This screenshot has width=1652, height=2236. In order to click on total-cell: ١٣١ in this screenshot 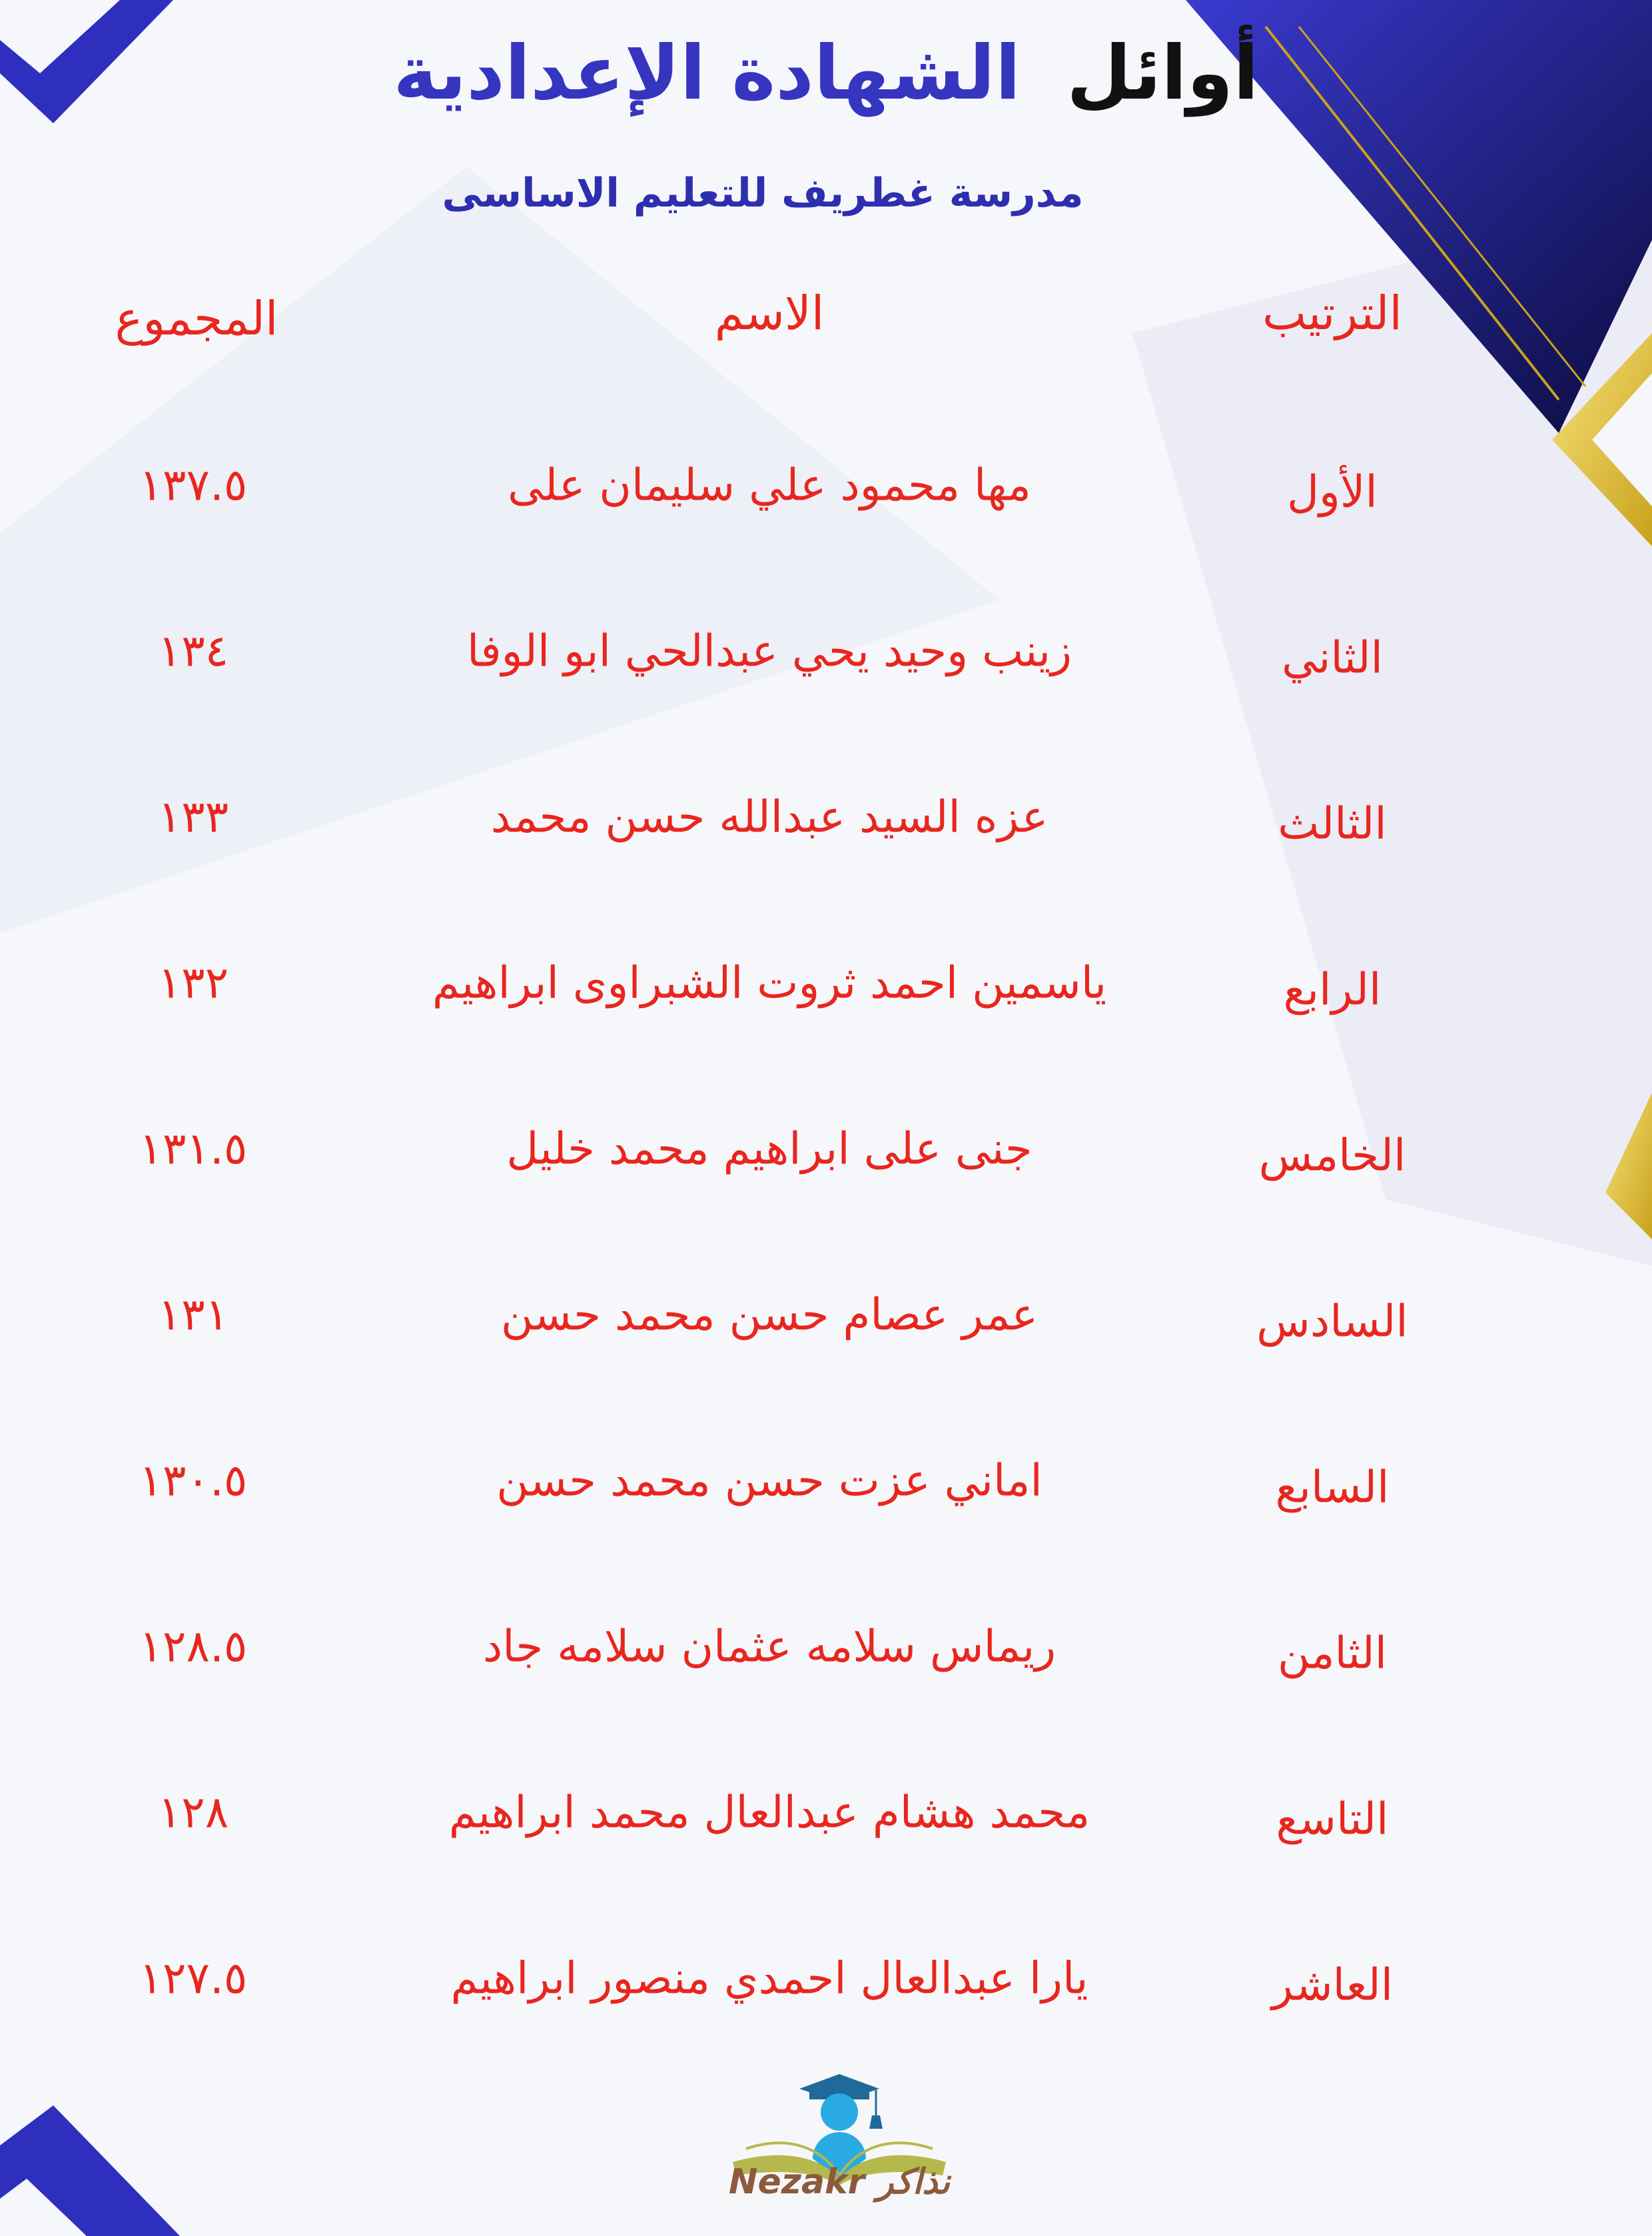, I will do `click(193, 1315)`.